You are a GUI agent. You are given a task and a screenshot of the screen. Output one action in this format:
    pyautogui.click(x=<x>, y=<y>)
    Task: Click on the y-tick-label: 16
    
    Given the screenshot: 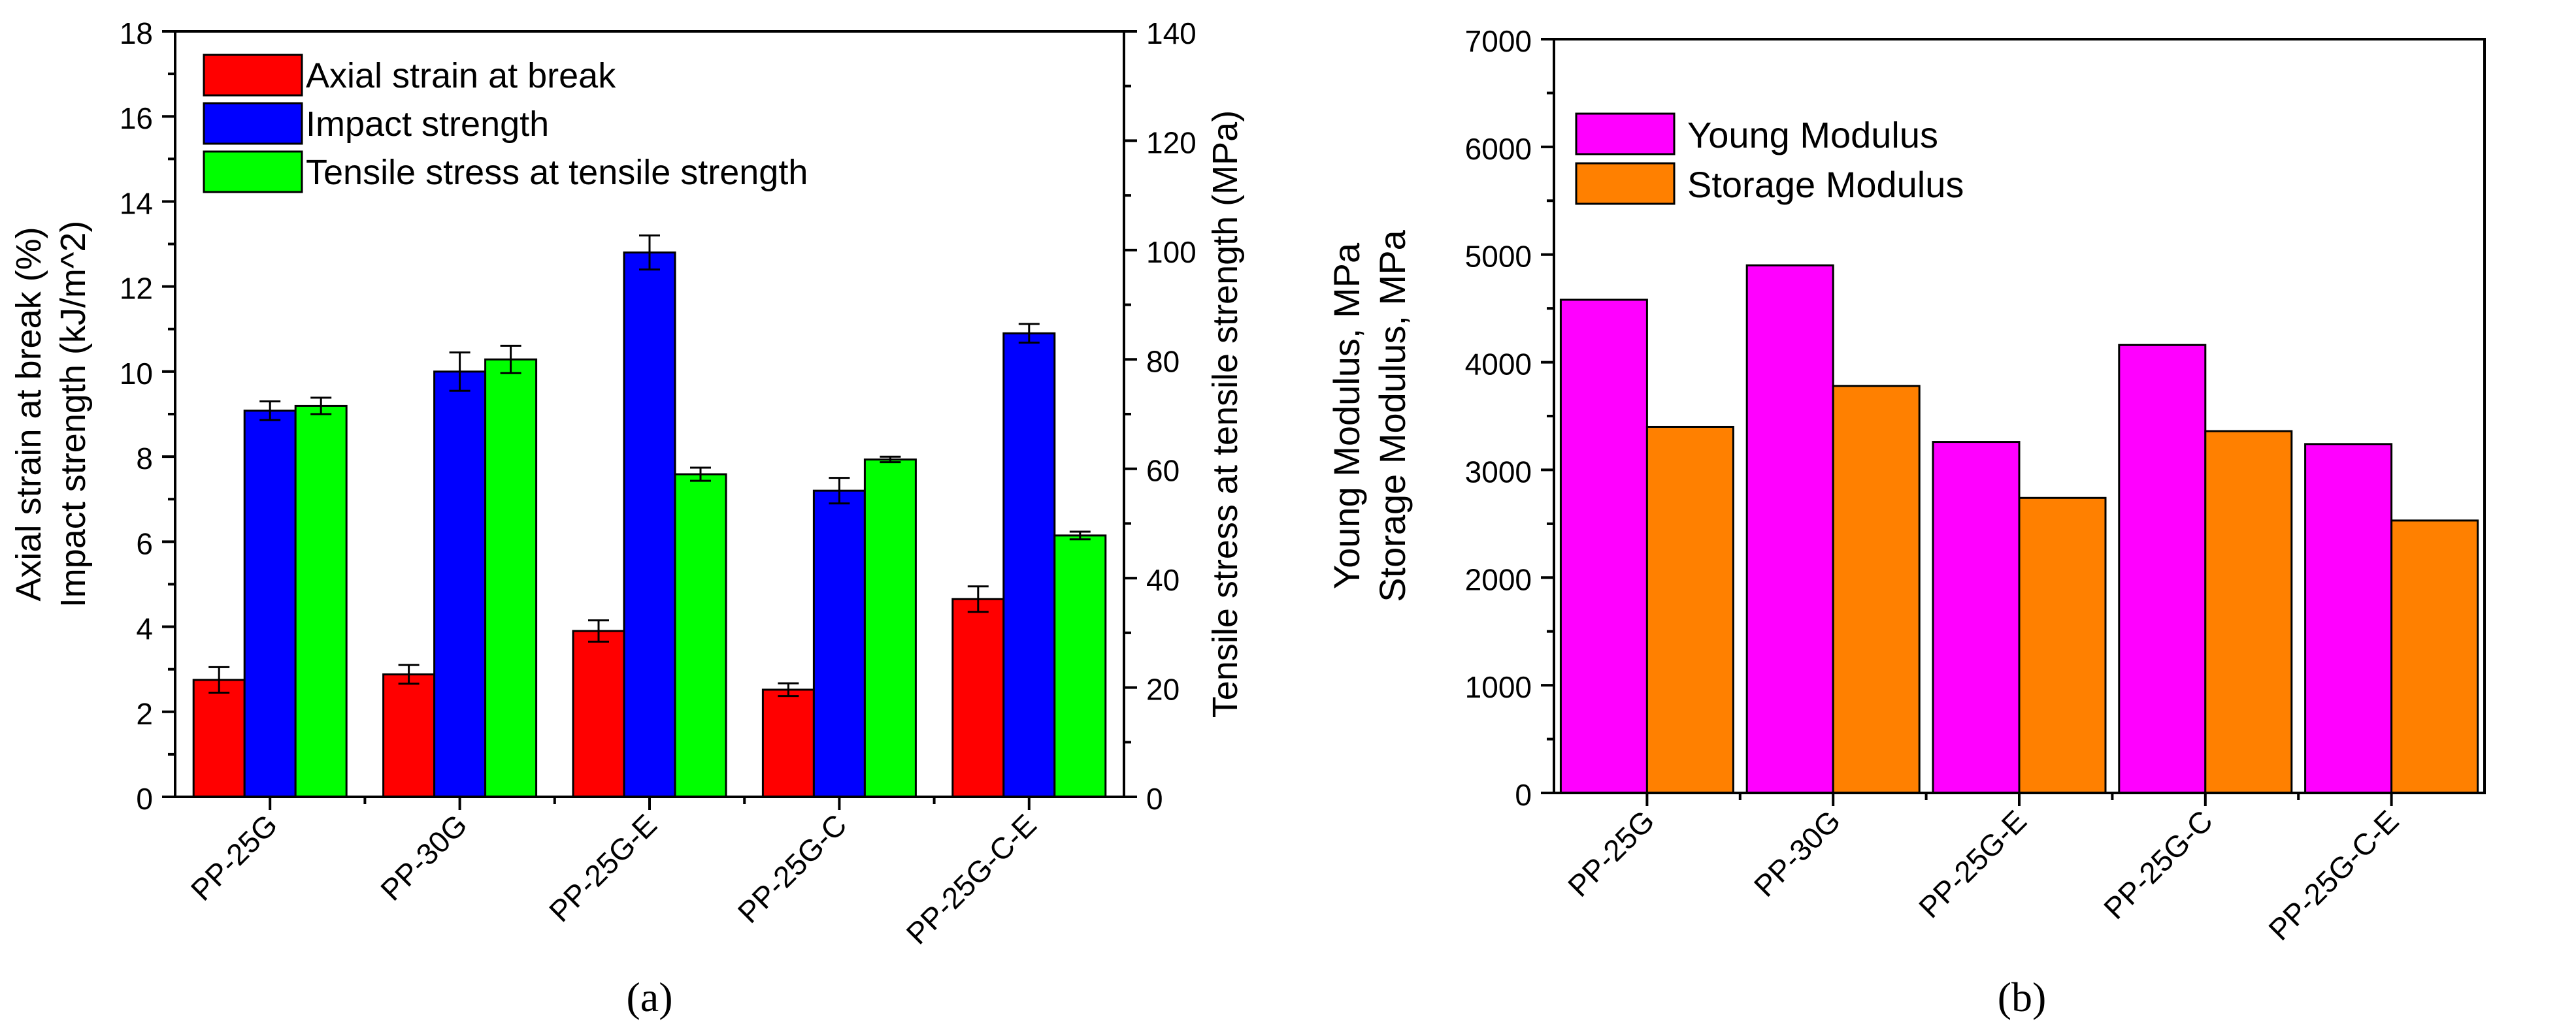 What is the action you would take?
    pyautogui.click(x=136, y=118)
    